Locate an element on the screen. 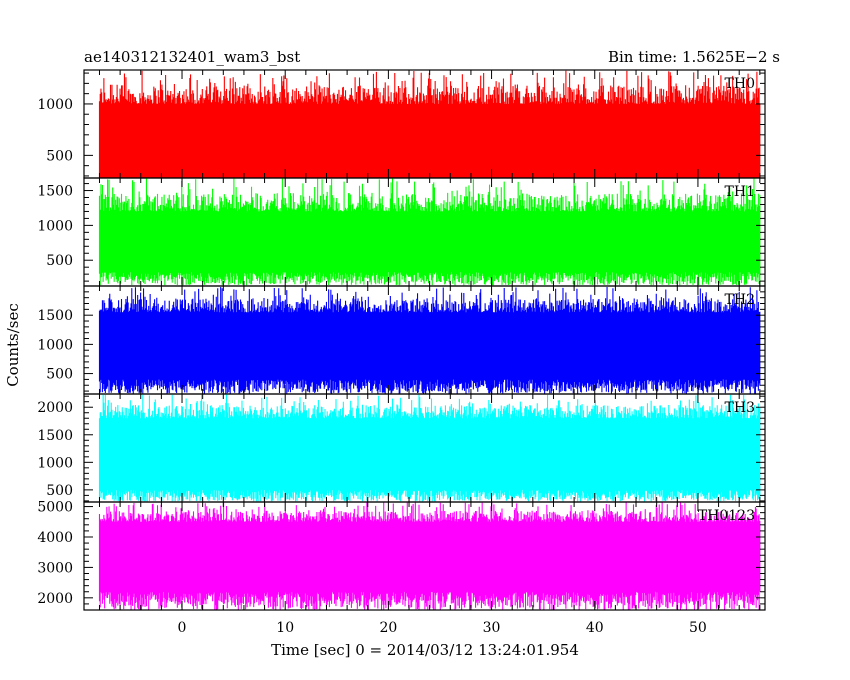 The height and width of the screenshot is (680, 850). bin-time-label: Bin time: 1.5625E−2 s is located at coordinates (694, 57).